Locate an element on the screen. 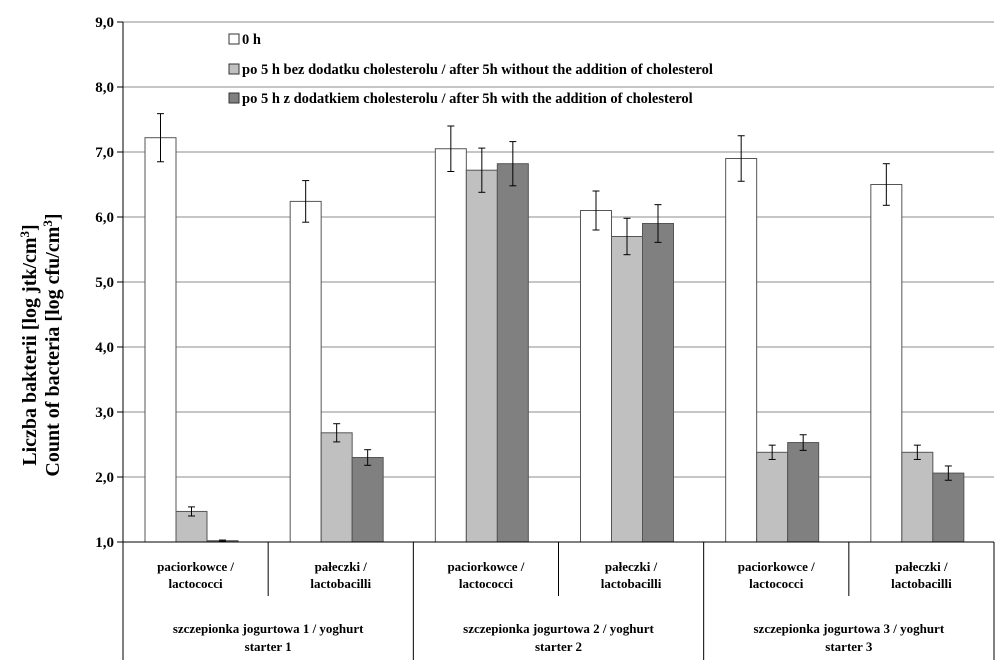 This screenshot has height=660, width=1002. y-axis-label-line1: Liczba bakterii [log jtk/cm3] is located at coordinates (29, 344).